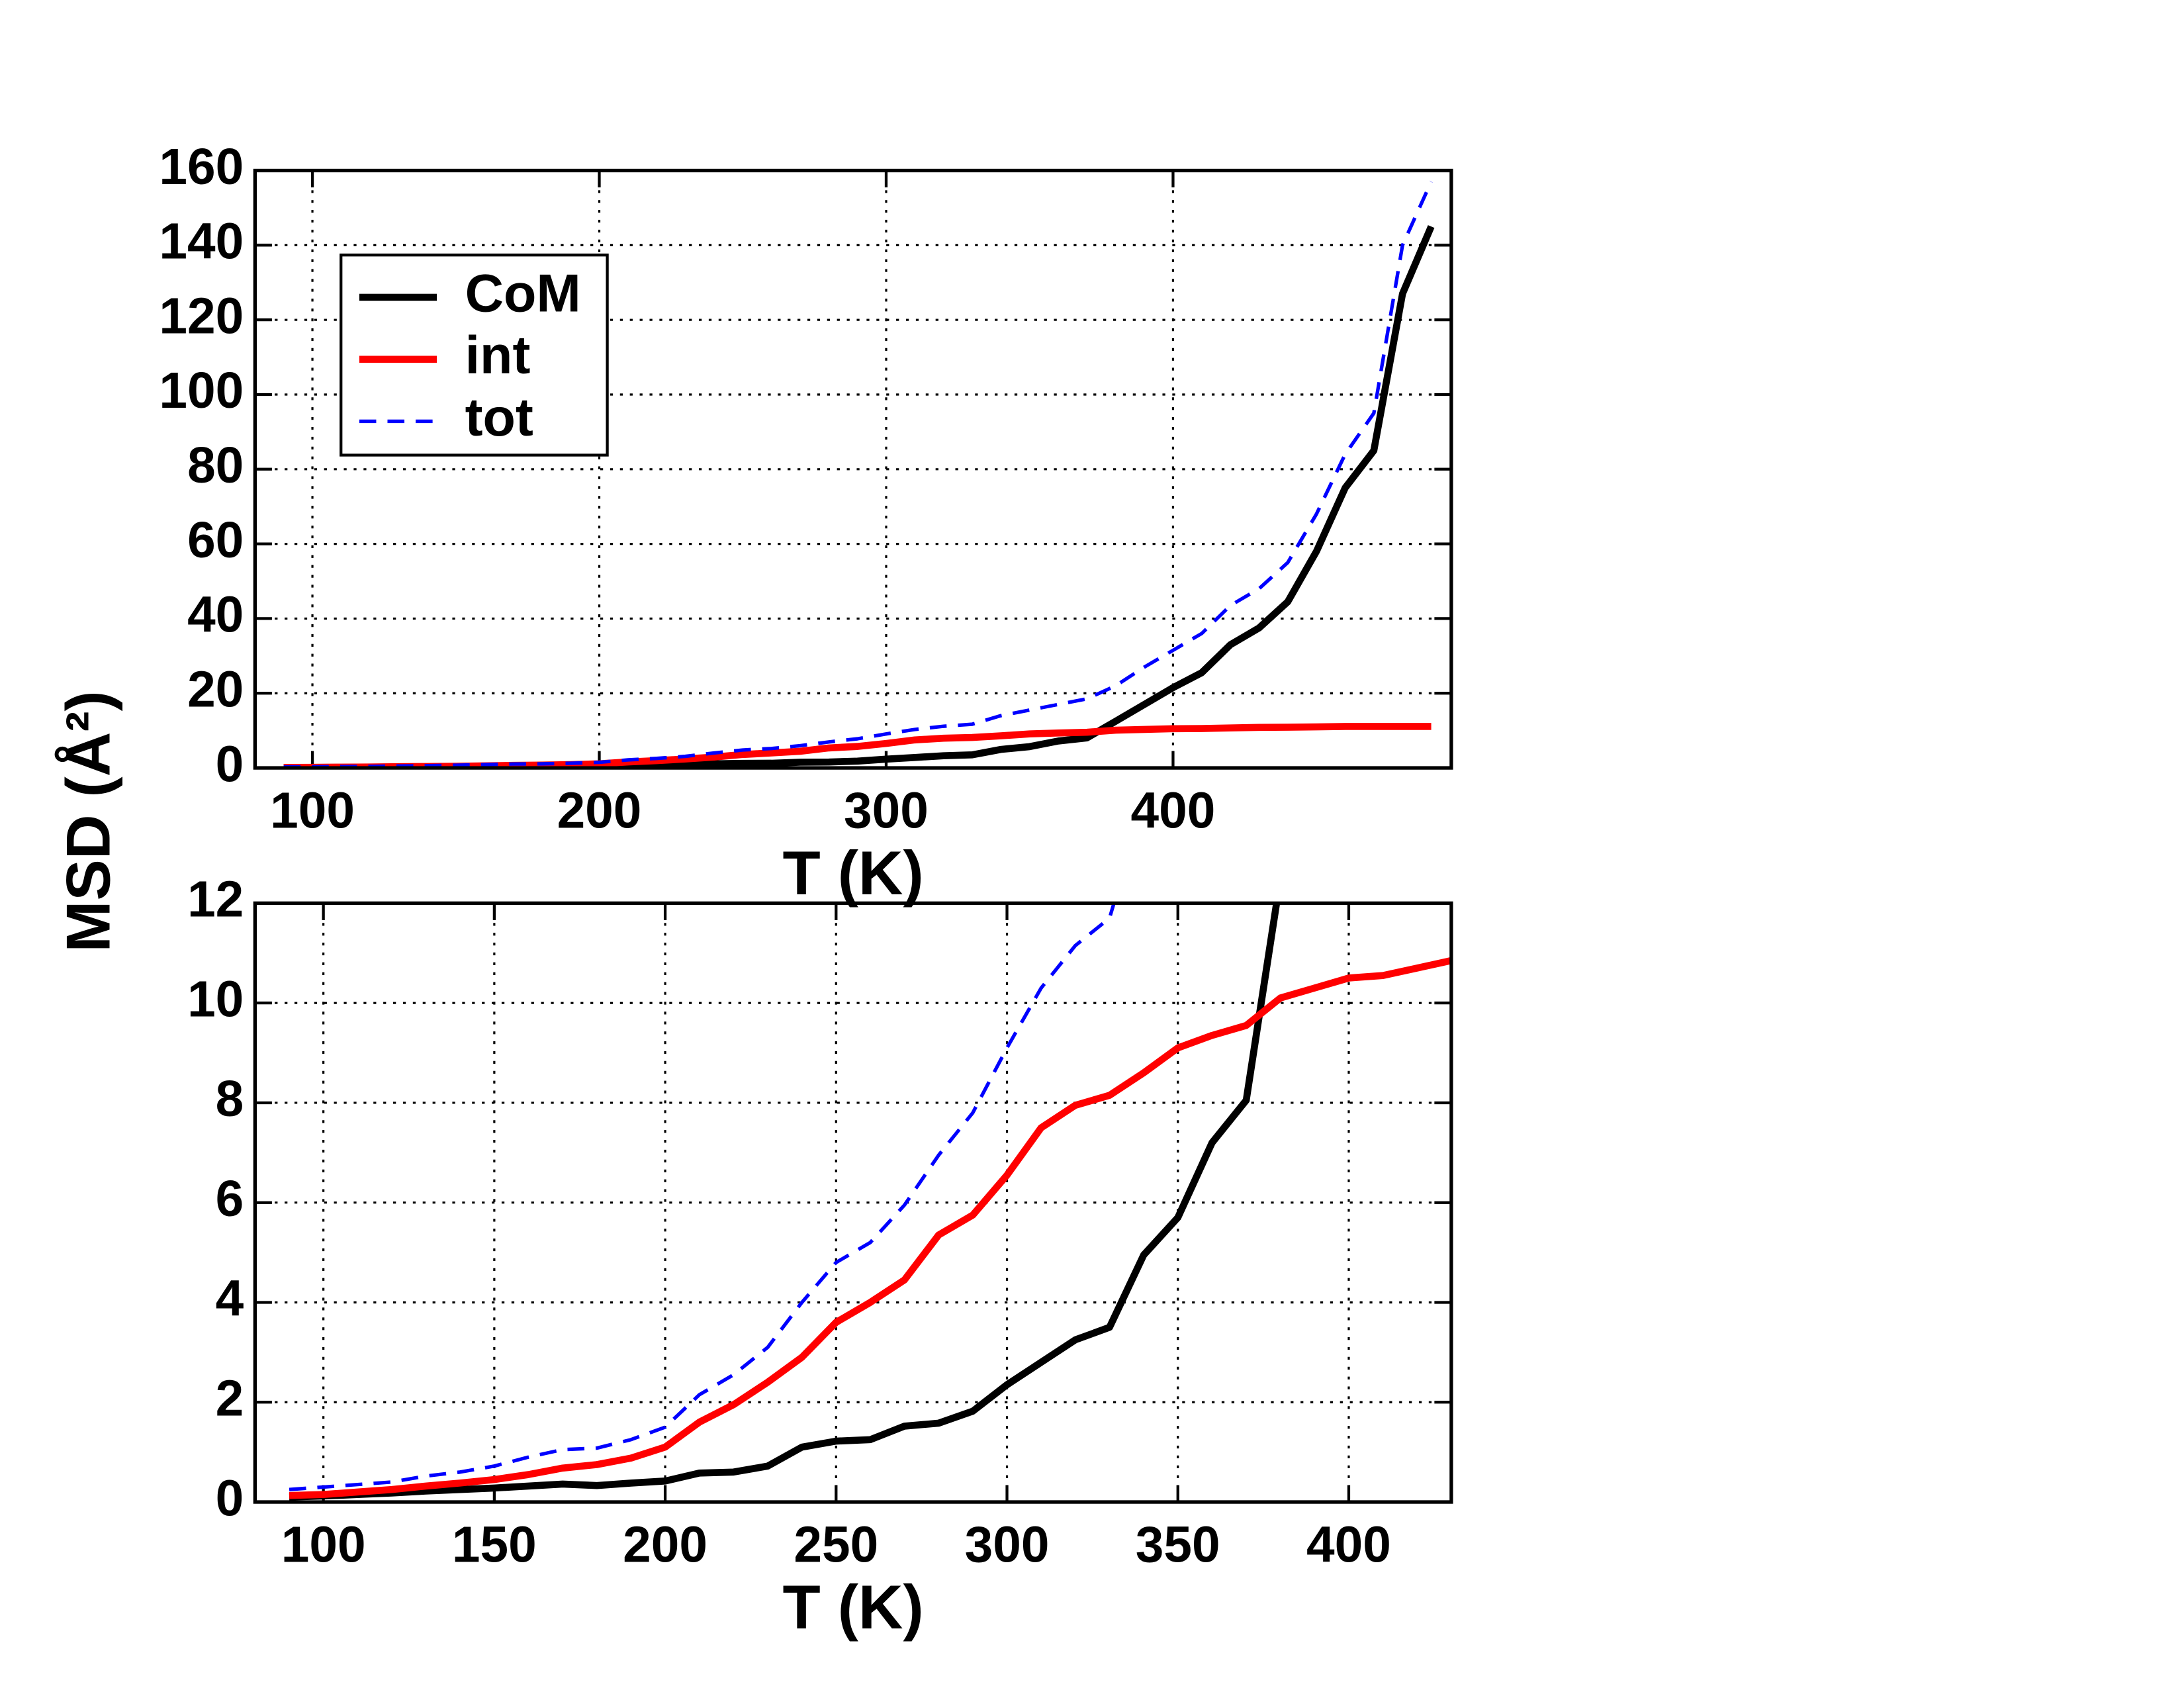 The height and width of the screenshot is (1688, 2184). What do you see at coordinates (215, 466) in the screenshot?
I see `y-tick-label: 80` at bounding box center [215, 466].